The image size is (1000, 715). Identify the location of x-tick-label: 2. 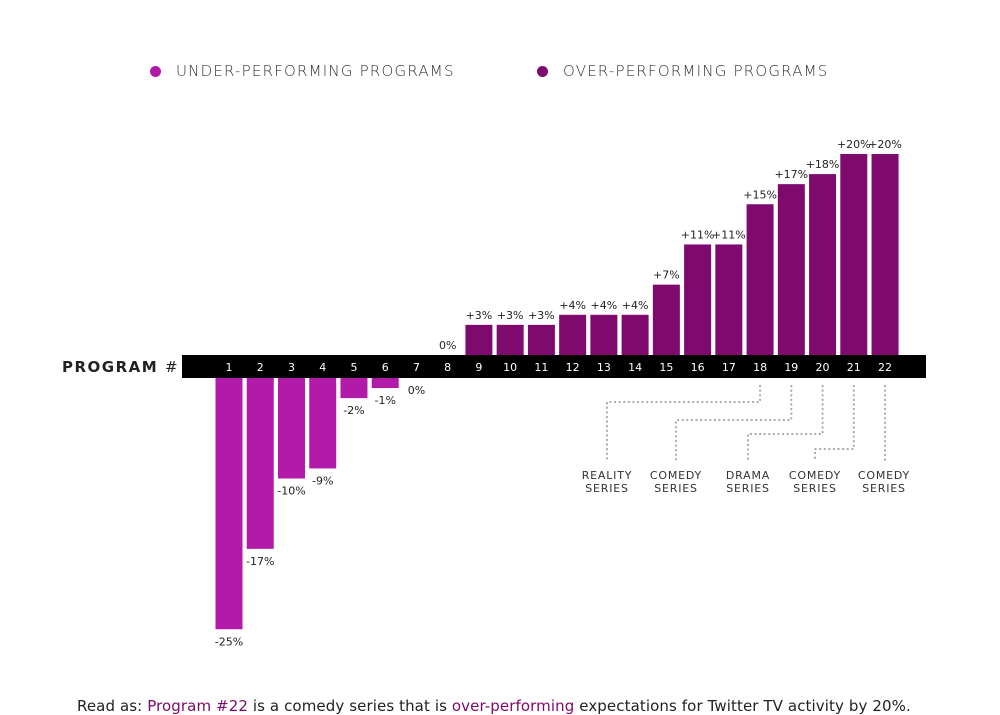
(260, 367).